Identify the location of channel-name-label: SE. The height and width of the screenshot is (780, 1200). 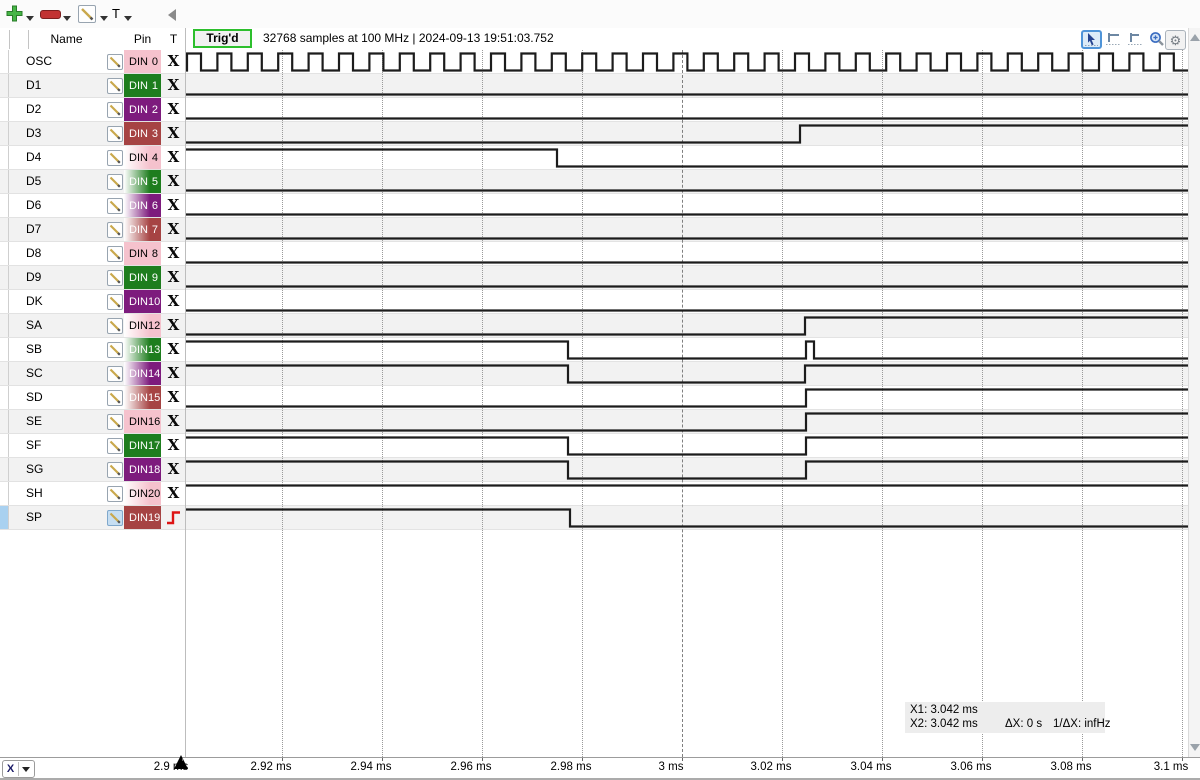
(34, 421).